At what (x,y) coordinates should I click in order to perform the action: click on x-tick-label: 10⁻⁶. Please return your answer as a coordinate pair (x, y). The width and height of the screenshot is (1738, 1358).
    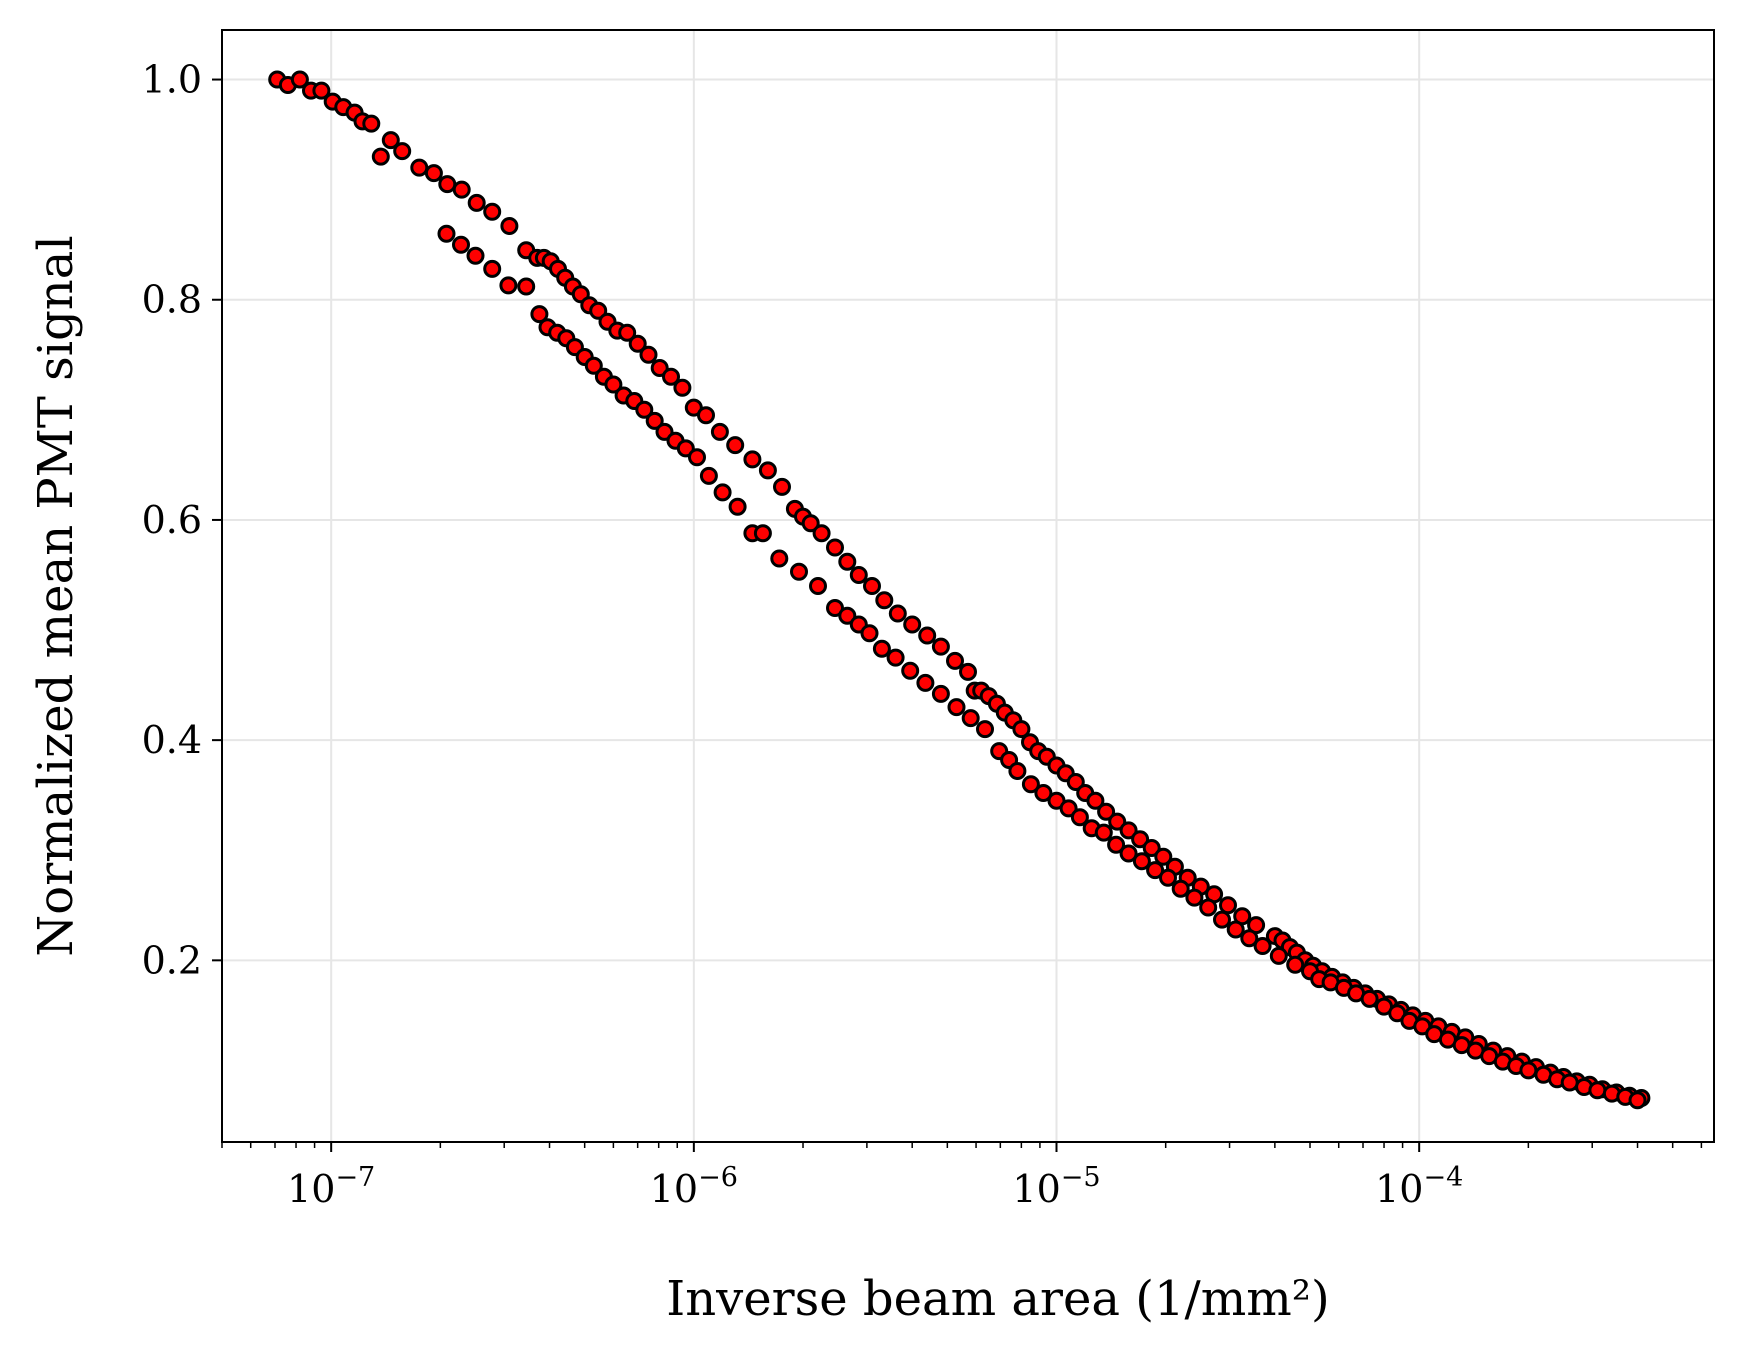
    Looking at the image, I should click on (694, 1186).